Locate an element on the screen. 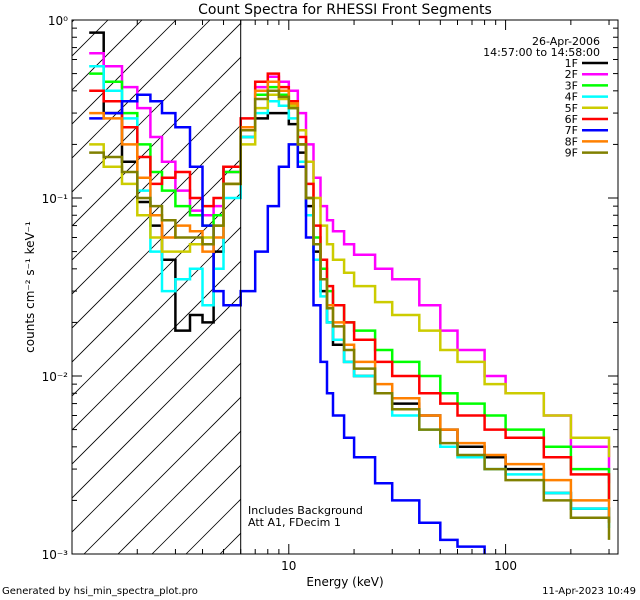  annotation-background: Includes Background is located at coordinates (305, 510).